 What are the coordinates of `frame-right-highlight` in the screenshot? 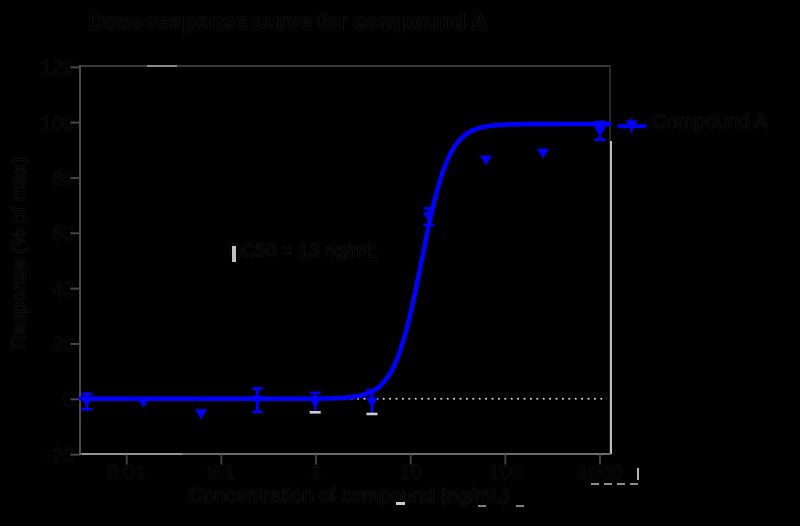 It's located at (611, 297).